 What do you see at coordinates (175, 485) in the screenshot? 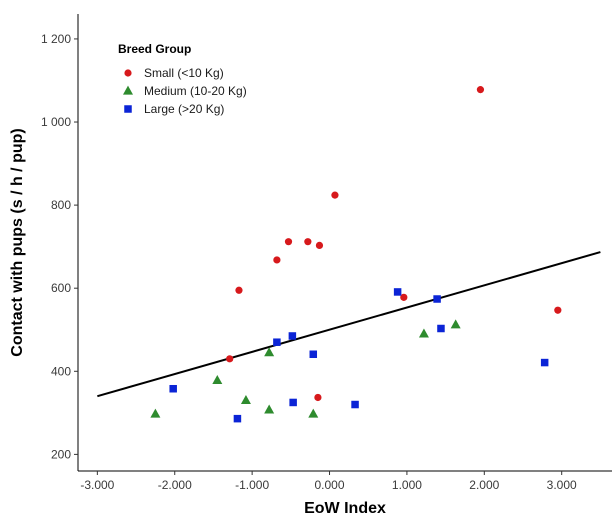
I see `x-tick-label: -2.000` at bounding box center [175, 485].